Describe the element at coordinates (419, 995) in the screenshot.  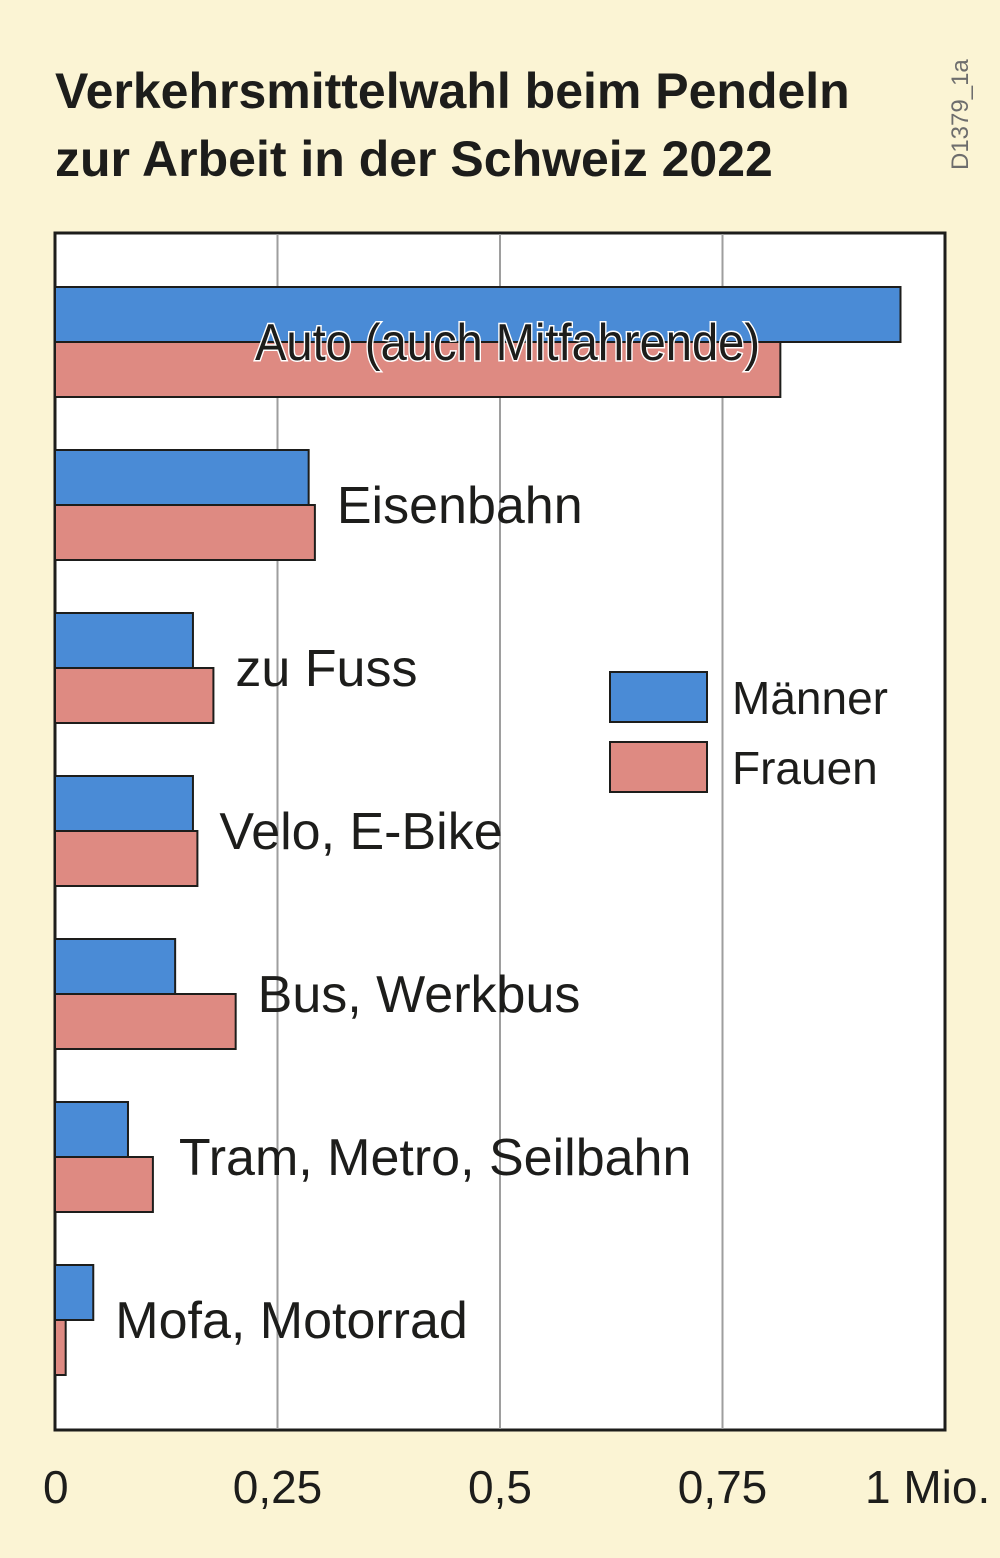
I see `category-label-4: Bus, Werkbus` at that location.